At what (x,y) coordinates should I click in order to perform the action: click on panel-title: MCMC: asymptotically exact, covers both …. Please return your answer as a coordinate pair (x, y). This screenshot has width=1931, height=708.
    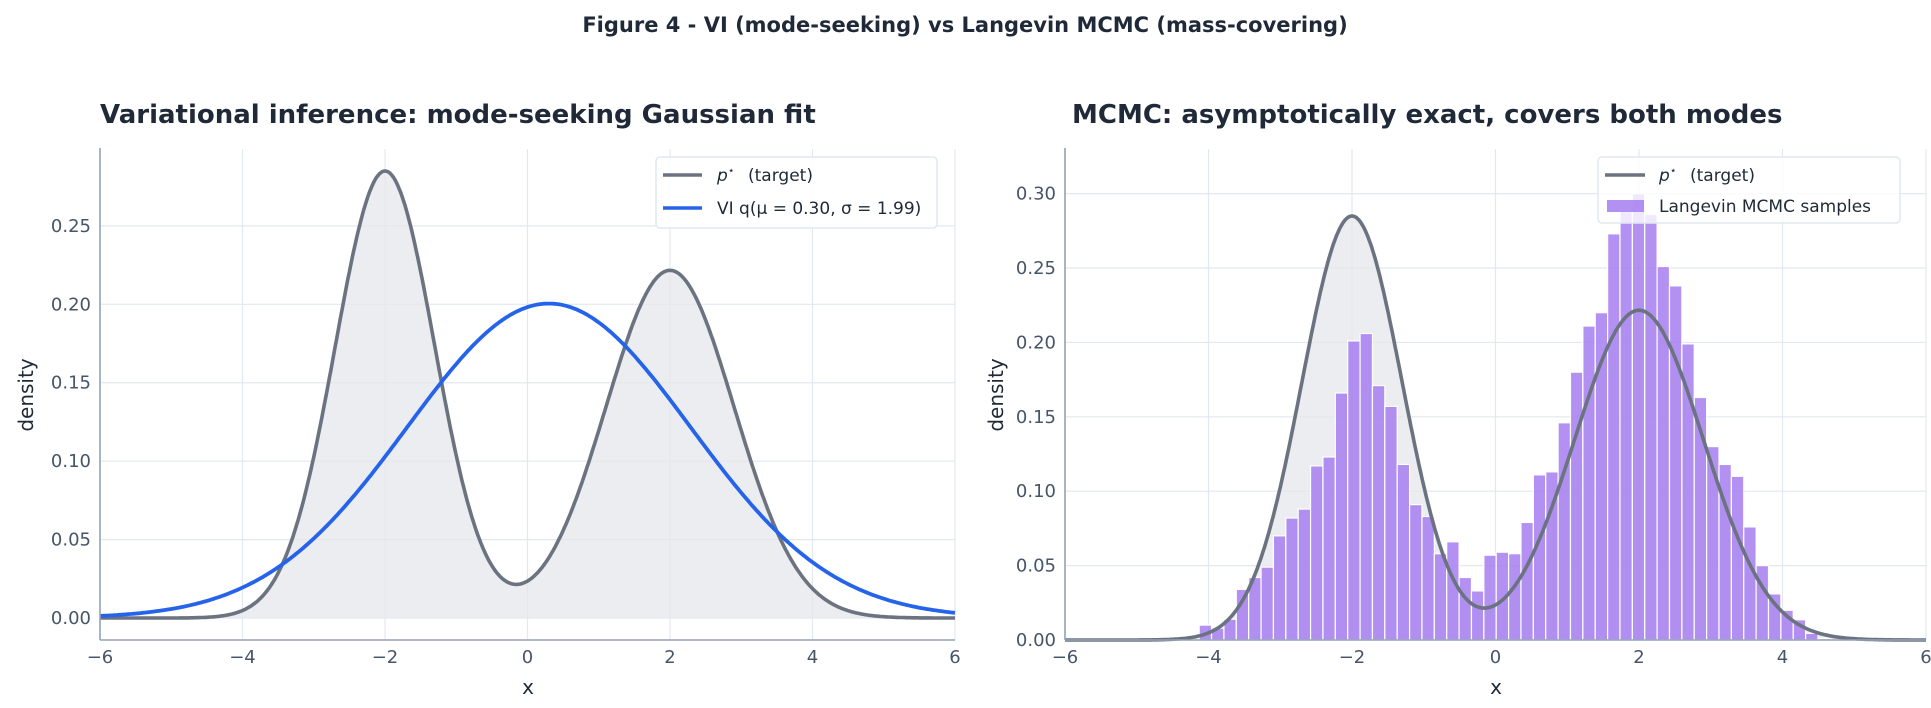
    Looking at the image, I should click on (1427, 115).